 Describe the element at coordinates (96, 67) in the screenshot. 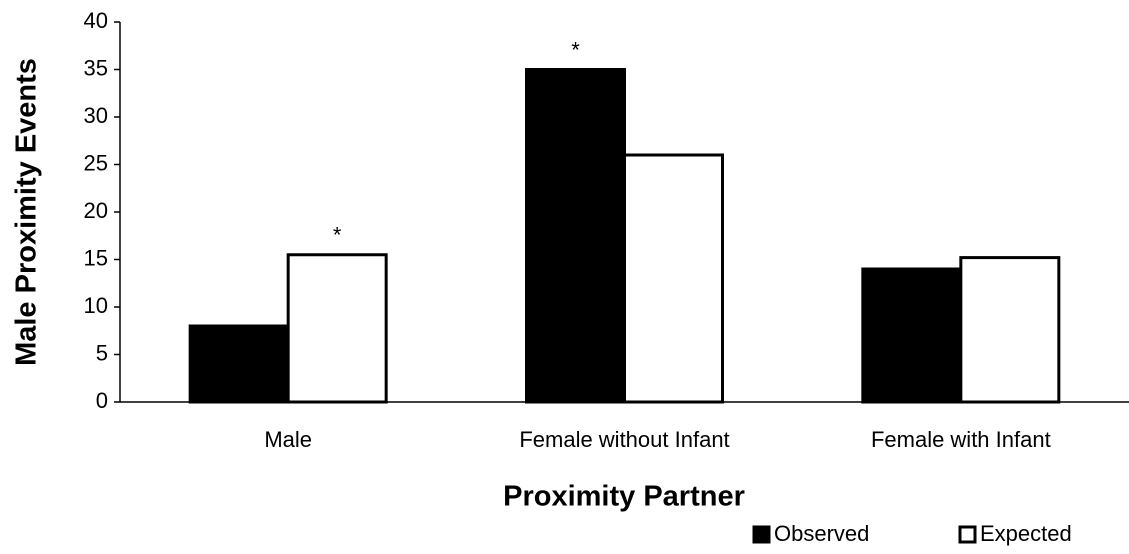

I see `y-tick-label: 35` at that location.